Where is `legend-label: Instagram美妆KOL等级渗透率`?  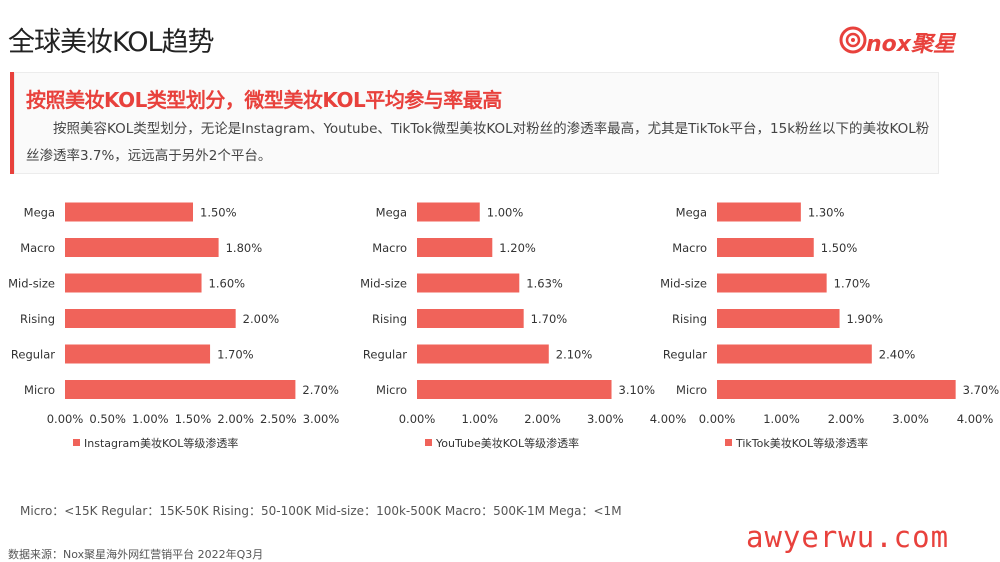
legend-label: Instagram美妆KOL等级渗透率 is located at coordinates (161, 443).